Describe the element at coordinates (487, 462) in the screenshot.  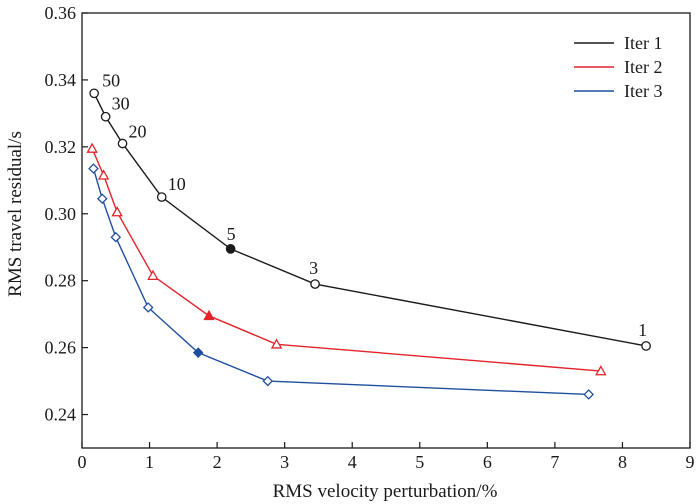
I see `x-tick-label-6: 6` at that location.